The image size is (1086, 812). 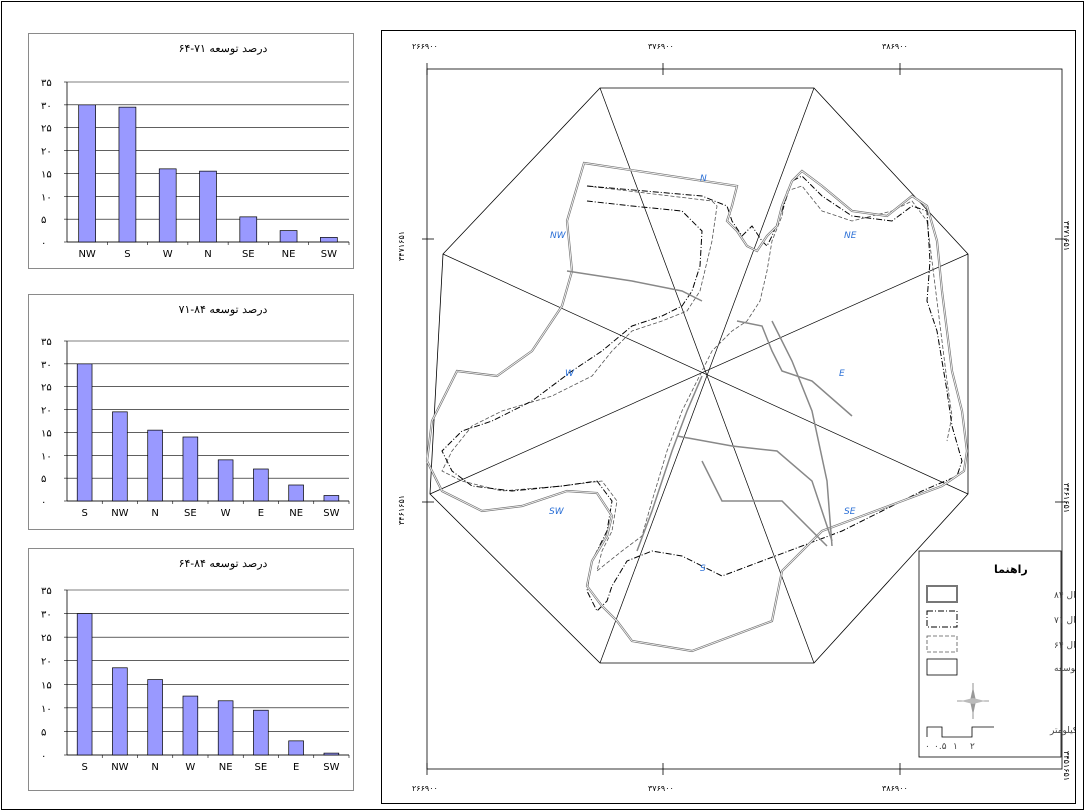 What do you see at coordinates (709, 411) in the screenshot?
I see `internal-roads` at bounding box center [709, 411].